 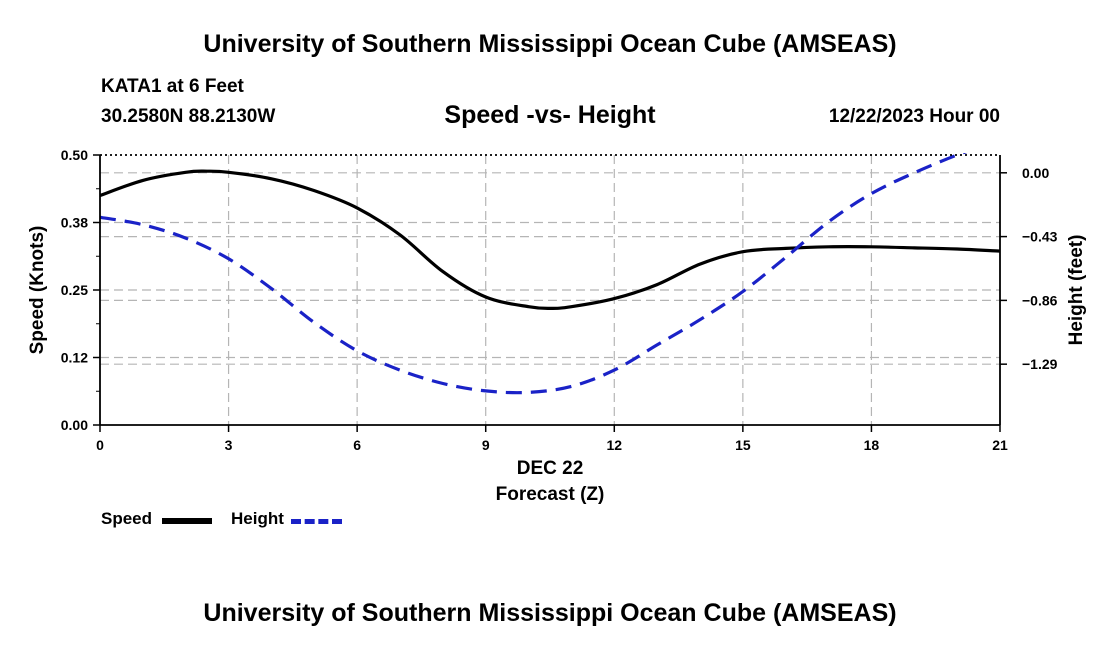 What do you see at coordinates (257, 518) in the screenshot?
I see `legend-height-label: Height` at bounding box center [257, 518].